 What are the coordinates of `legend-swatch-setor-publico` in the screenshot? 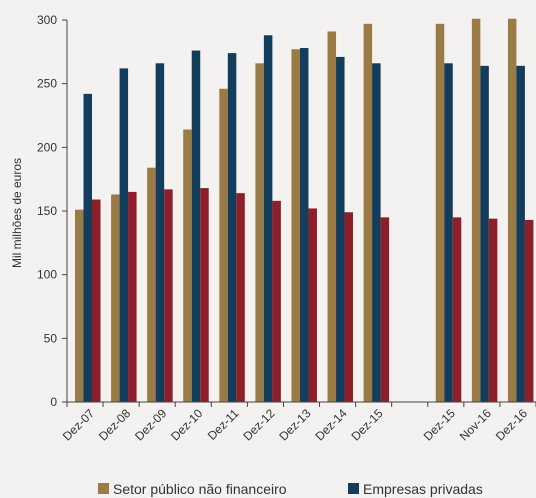 It's located at (103, 488).